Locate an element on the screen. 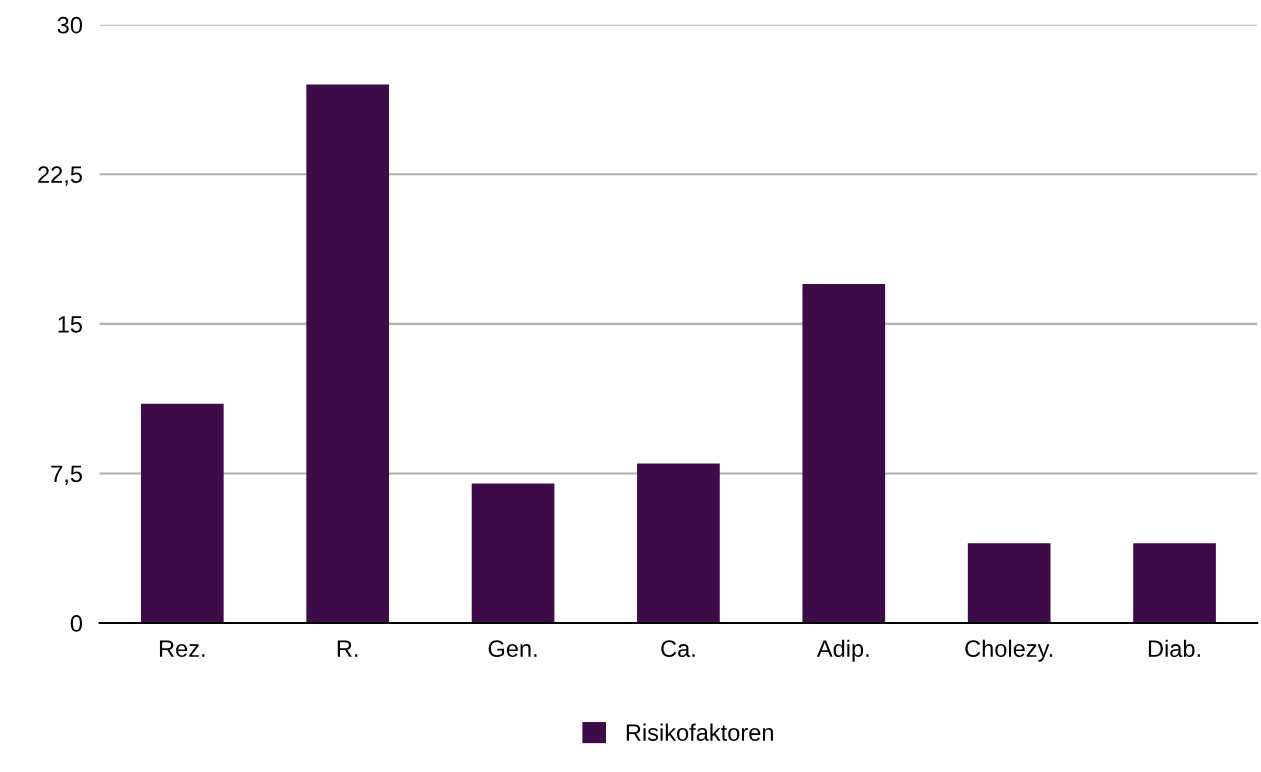 The width and height of the screenshot is (1261, 772). y-tick-label: 15 is located at coordinates (70, 324).